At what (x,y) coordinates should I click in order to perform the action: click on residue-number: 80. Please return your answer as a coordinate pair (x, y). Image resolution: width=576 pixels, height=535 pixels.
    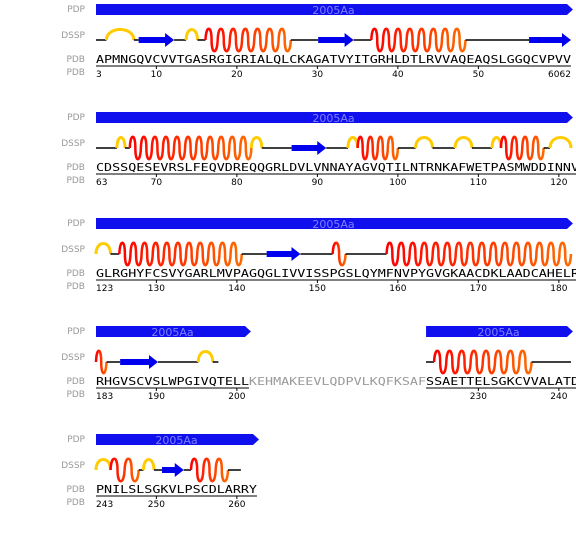
    Looking at the image, I should click on (237, 183).